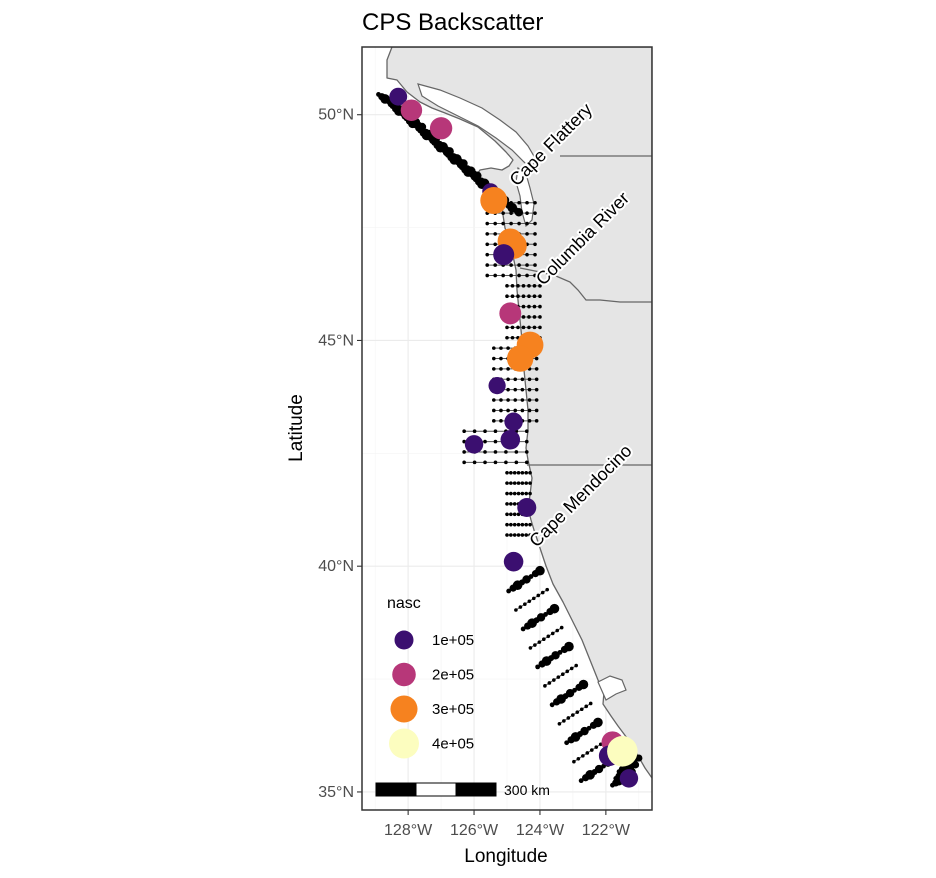 This screenshot has height=878, width=936. What do you see at coordinates (476, 126) in the screenshot?
I see `inland-water` at bounding box center [476, 126].